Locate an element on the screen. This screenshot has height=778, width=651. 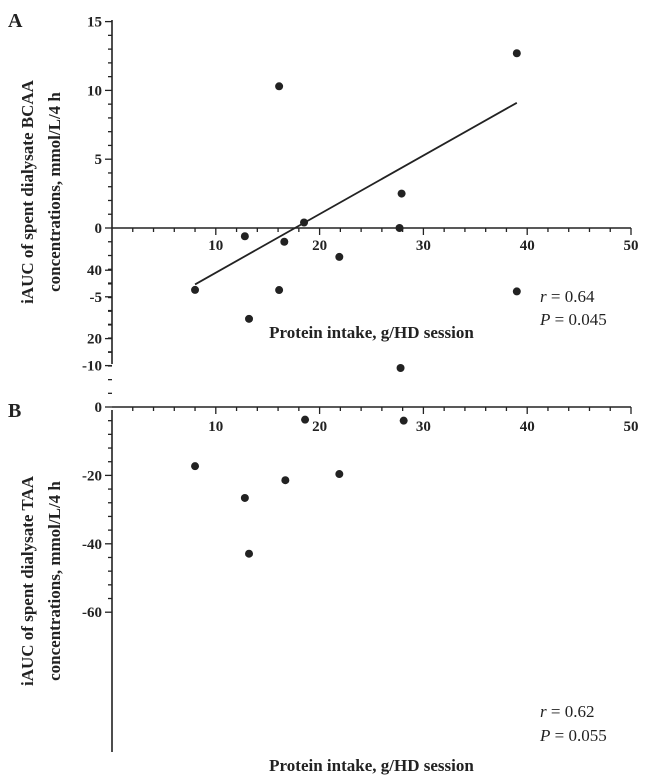
y-tick-label: 40 is located at coordinates (94, 271).